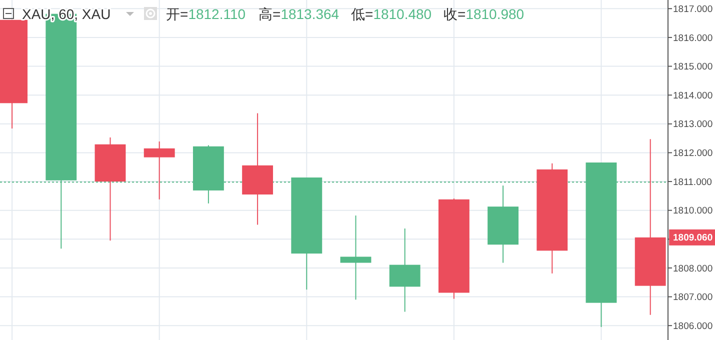 The height and width of the screenshot is (340, 715). I want to click on annotation: 高=1813.364, so click(299, 14).